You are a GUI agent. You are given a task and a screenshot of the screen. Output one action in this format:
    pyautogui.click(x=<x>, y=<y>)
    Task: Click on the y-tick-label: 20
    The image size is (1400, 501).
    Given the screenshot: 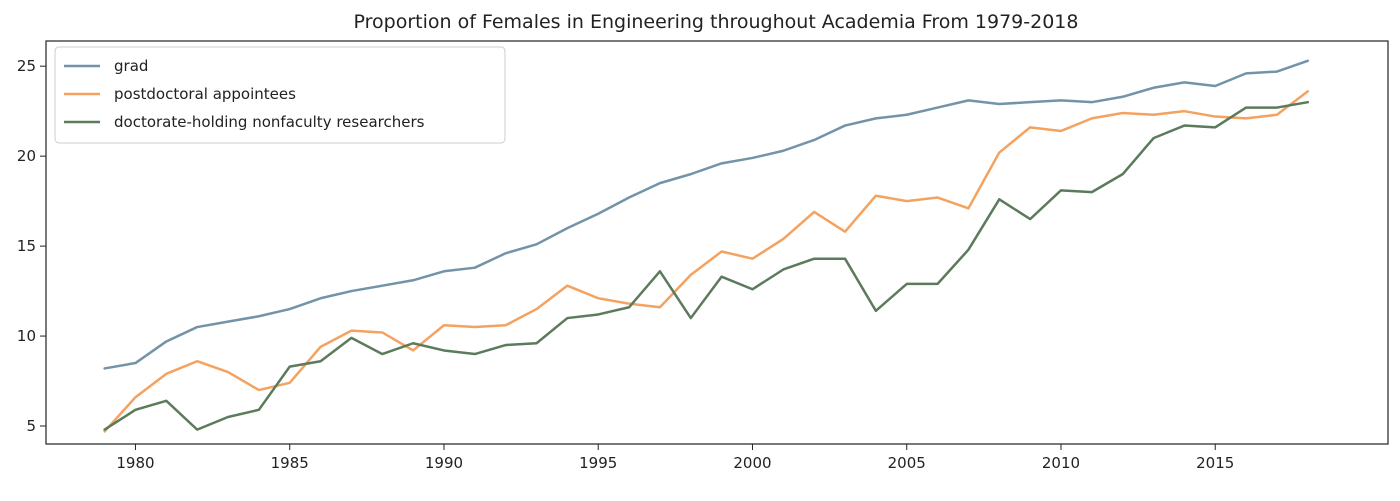 What is the action you would take?
    pyautogui.click(x=26, y=156)
    